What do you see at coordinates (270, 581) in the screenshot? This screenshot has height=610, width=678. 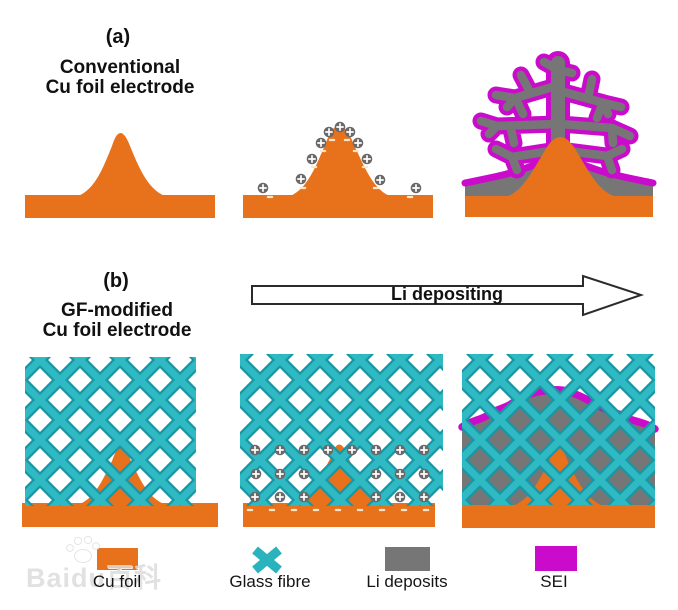 I see `legend-label-glass-fibre: Glass fibre` at bounding box center [270, 581].